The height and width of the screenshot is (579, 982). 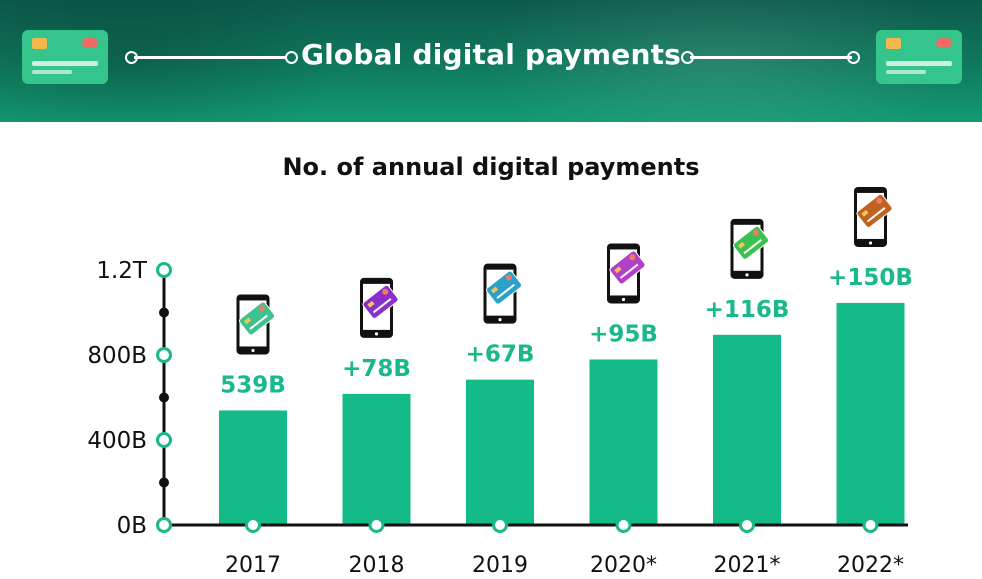 What do you see at coordinates (870, 565) in the screenshot?
I see `x-tick-label: 2022*` at bounding box center [870, 565].